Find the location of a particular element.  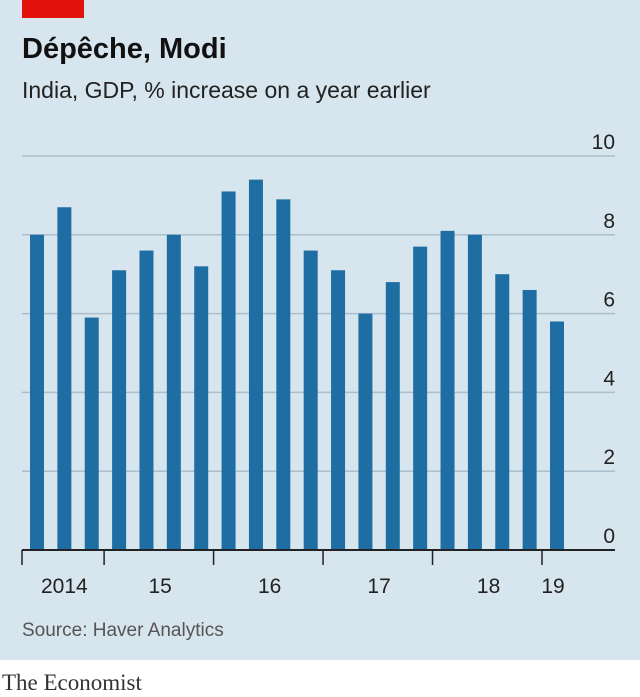

x-tick-label: 17 is located at coordinates (378, 586).